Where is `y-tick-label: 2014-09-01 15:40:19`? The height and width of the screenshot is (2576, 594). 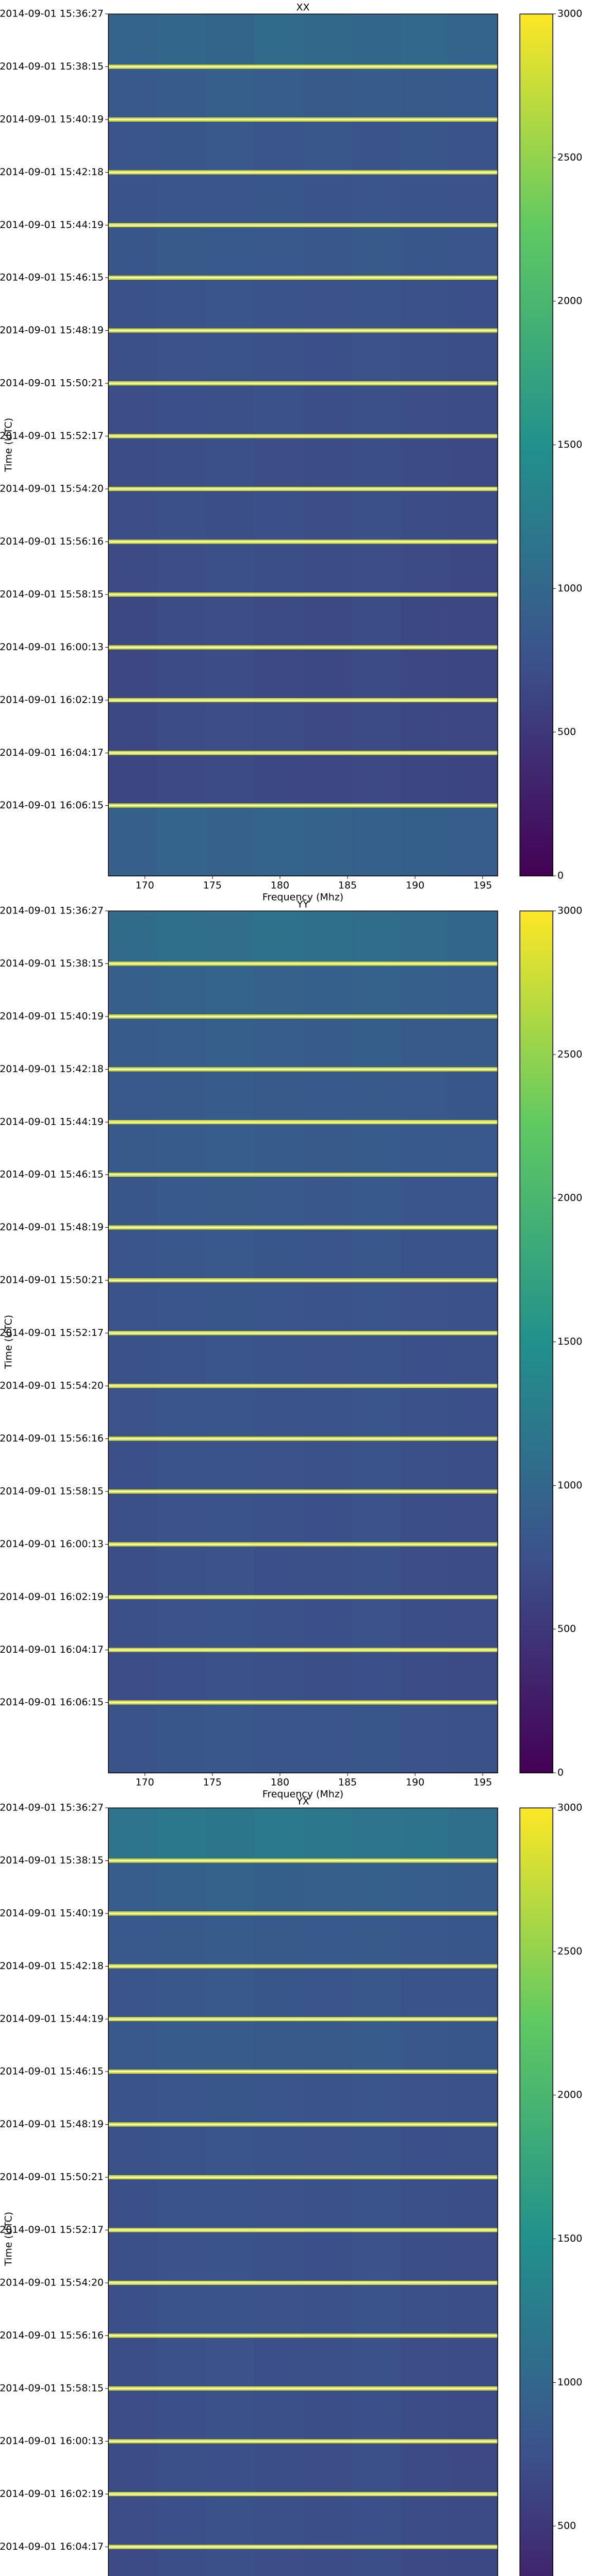 y-tick-label: 2014-09-01 15:40:19 is located at coordinates (52, 1913).